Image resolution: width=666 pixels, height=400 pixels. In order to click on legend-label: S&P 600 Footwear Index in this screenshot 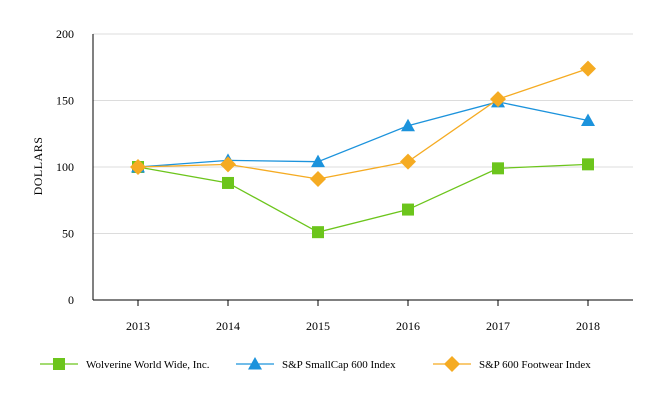, I will do `click(535, 365)`.